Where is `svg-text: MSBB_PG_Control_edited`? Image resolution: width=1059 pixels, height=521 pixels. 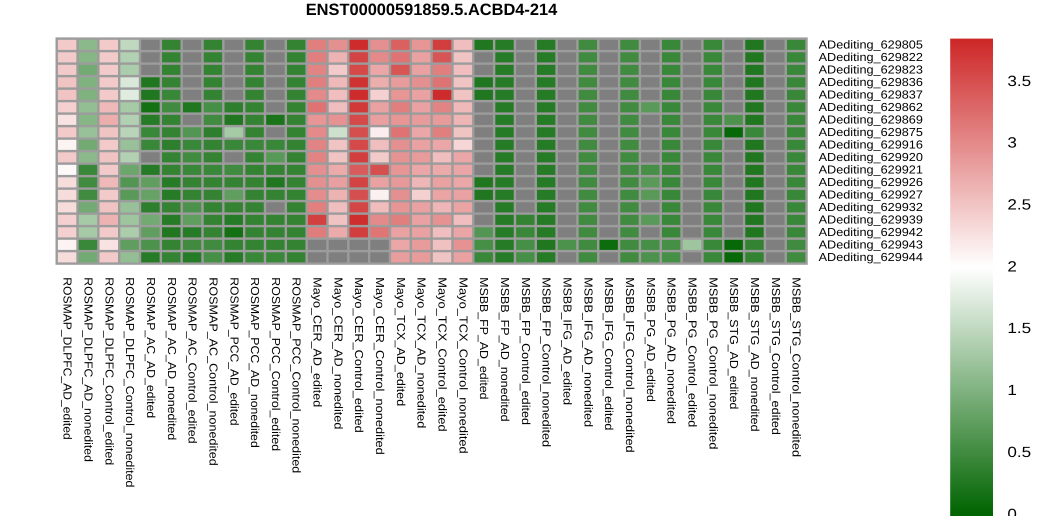
svg-text: MSBB_PG_Control_edited is located at coordinates (691, 352).